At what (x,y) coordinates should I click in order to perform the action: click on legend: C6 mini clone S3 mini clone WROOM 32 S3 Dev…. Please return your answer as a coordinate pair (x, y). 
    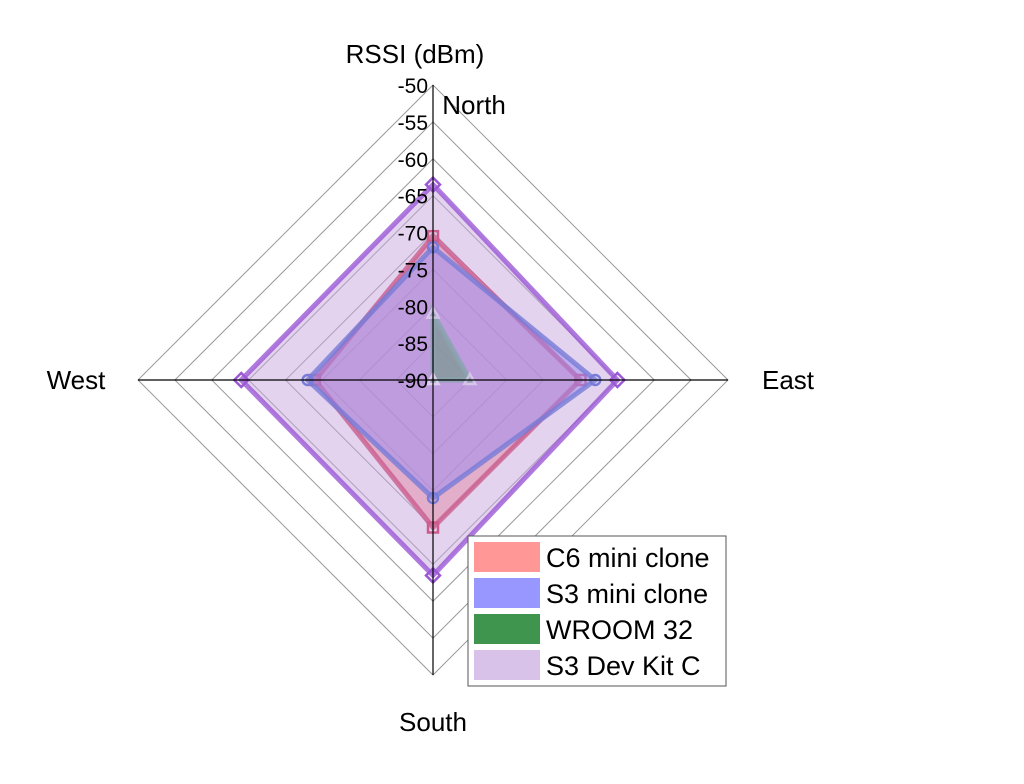
    Looking at the image, I should click on (597, 611).